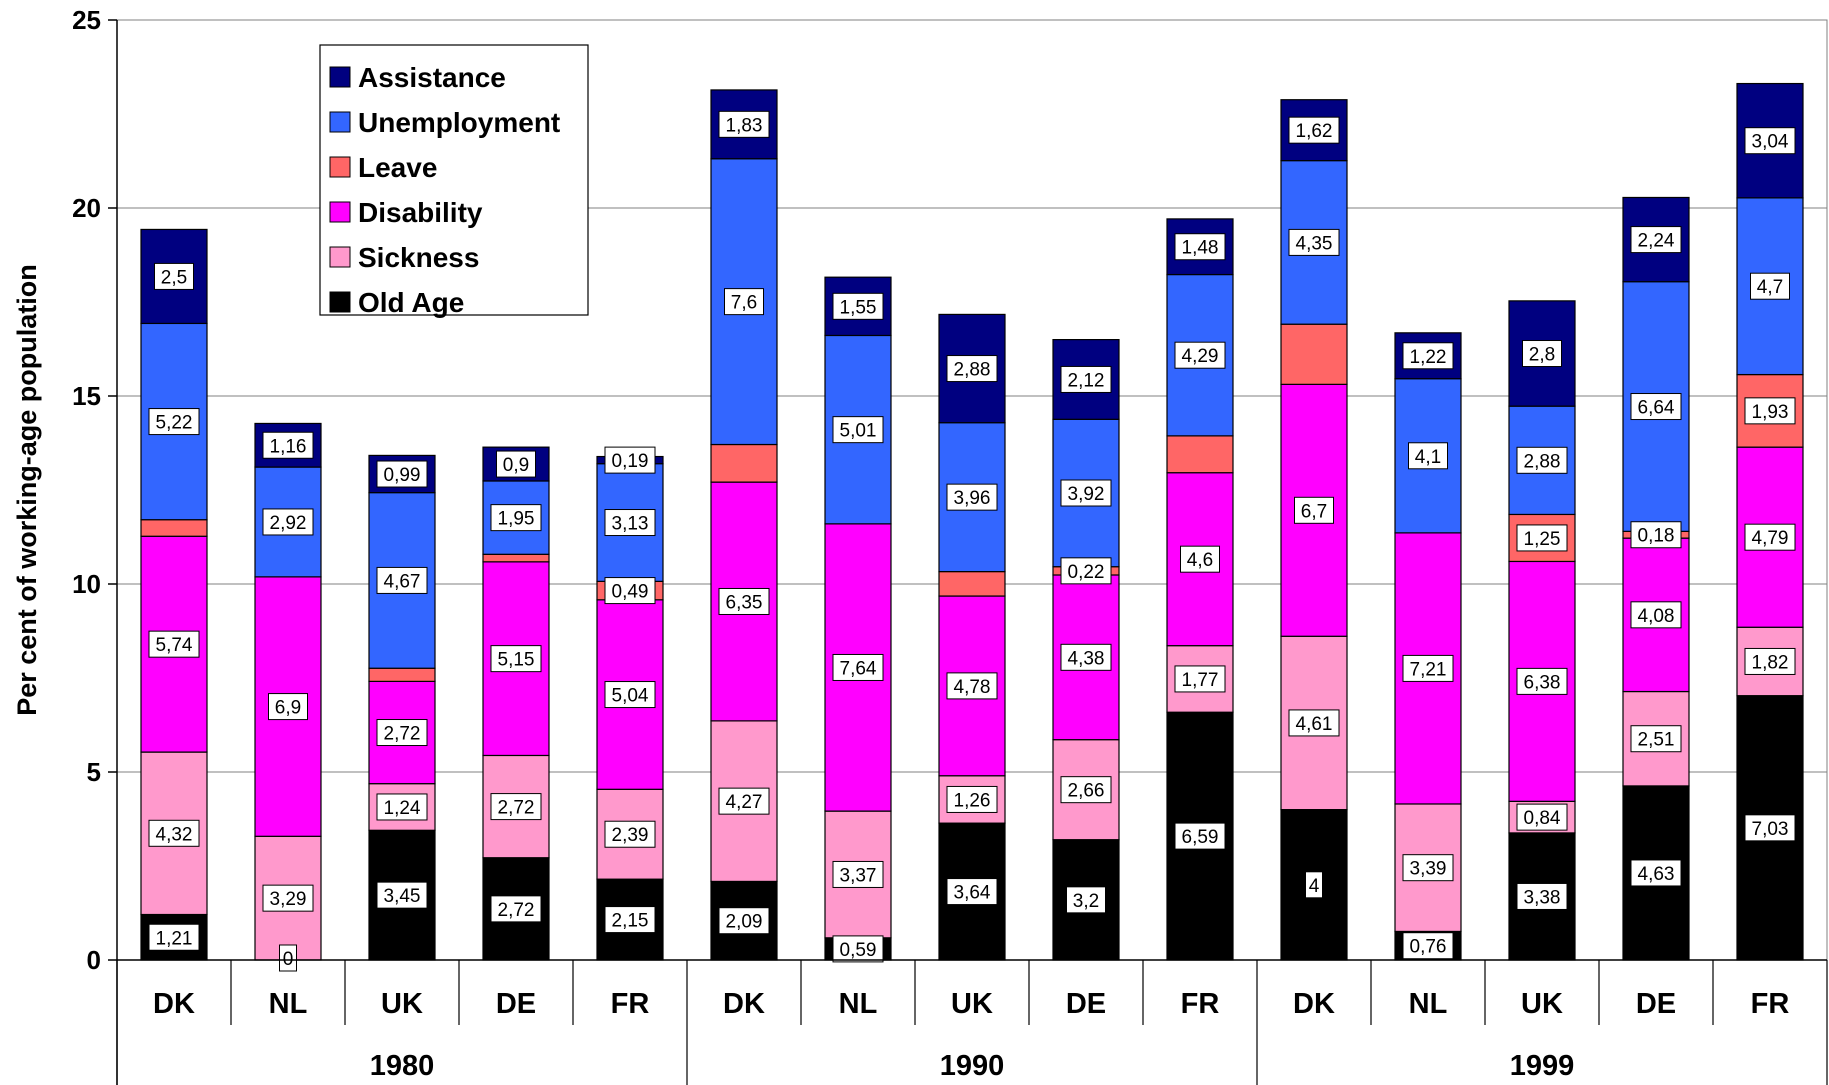 This screenshot has width=1829, height=1085. I want to click on data-label: 6,64, so click(1656, 407).